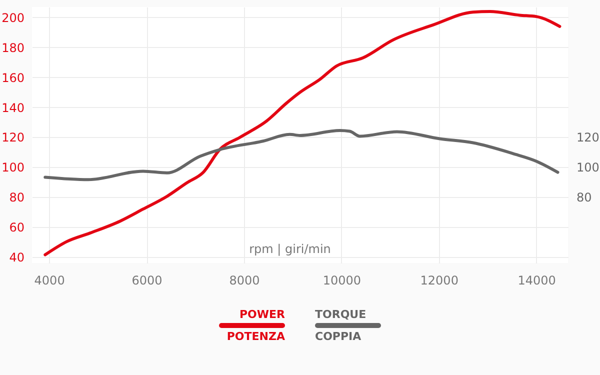  Describe the element at coordinates (13, 17) in the screenshot. I see `y-tick-label: 200` at that location.